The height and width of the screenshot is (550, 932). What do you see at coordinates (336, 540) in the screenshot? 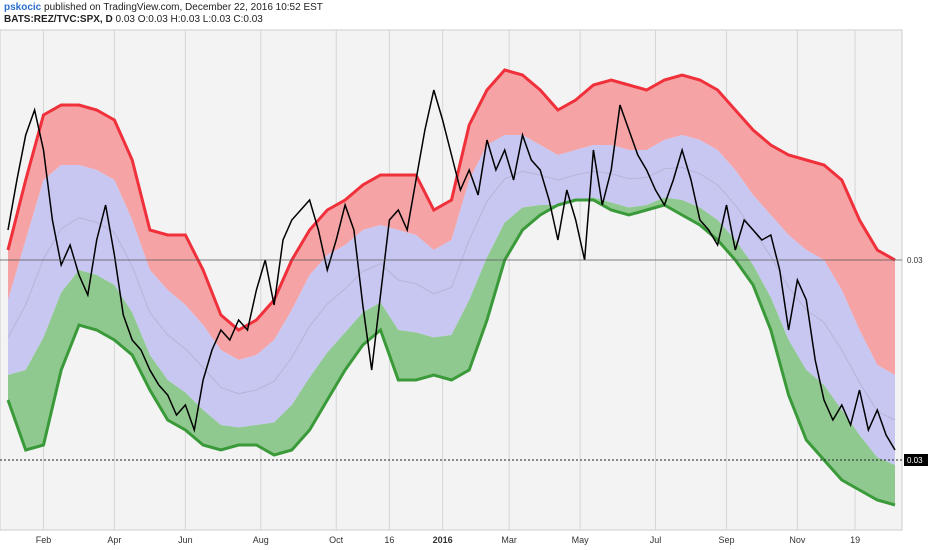
I see `x-tick-label: Oct` at bounding box center [336, 540].